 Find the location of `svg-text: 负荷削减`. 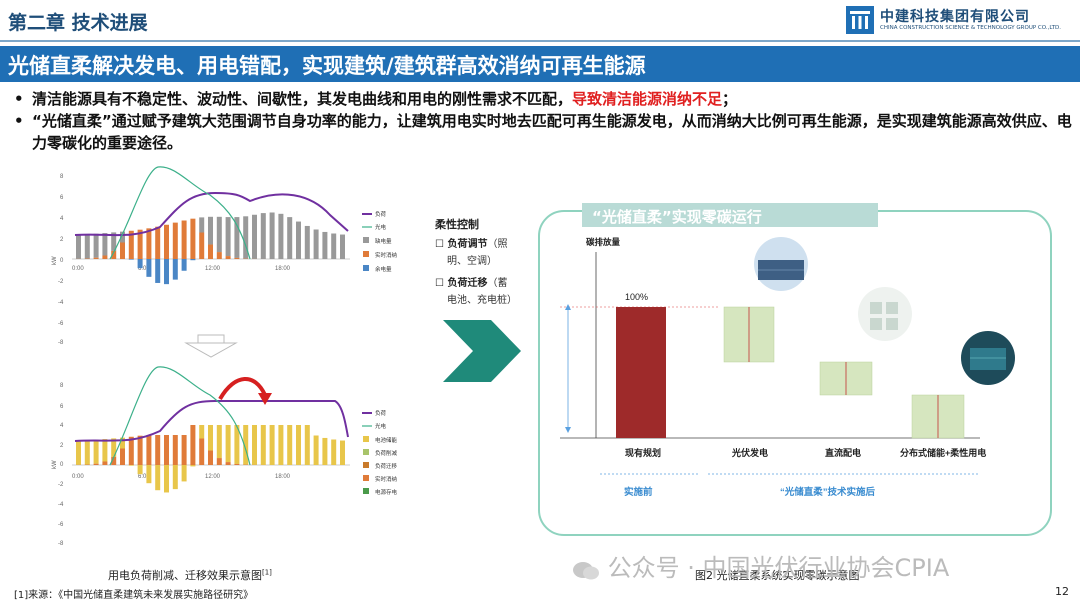

svg-text: 负荷削减 is located at coordinates (386, 453).